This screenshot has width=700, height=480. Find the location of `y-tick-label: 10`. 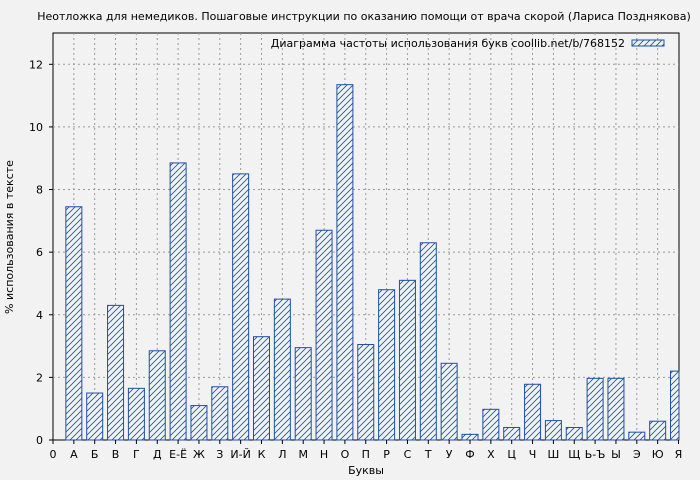

y-tick-label: 10 is located at coordinates (36, 127).